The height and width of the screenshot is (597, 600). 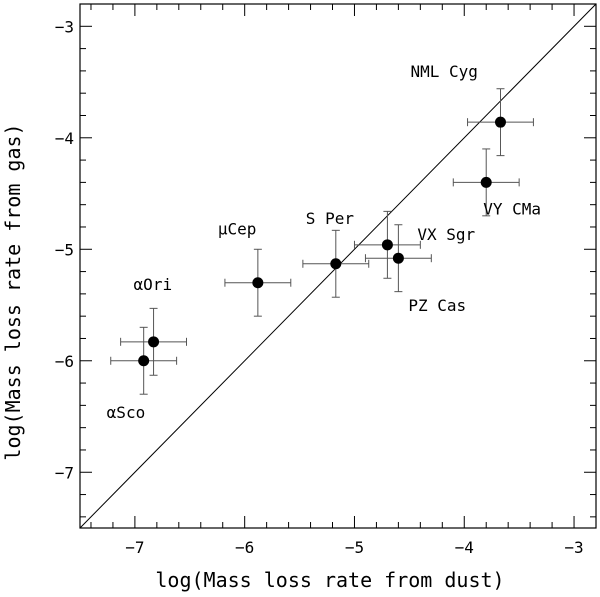 I want to click on x-tick-label: −7, so click(x=134, y=547).